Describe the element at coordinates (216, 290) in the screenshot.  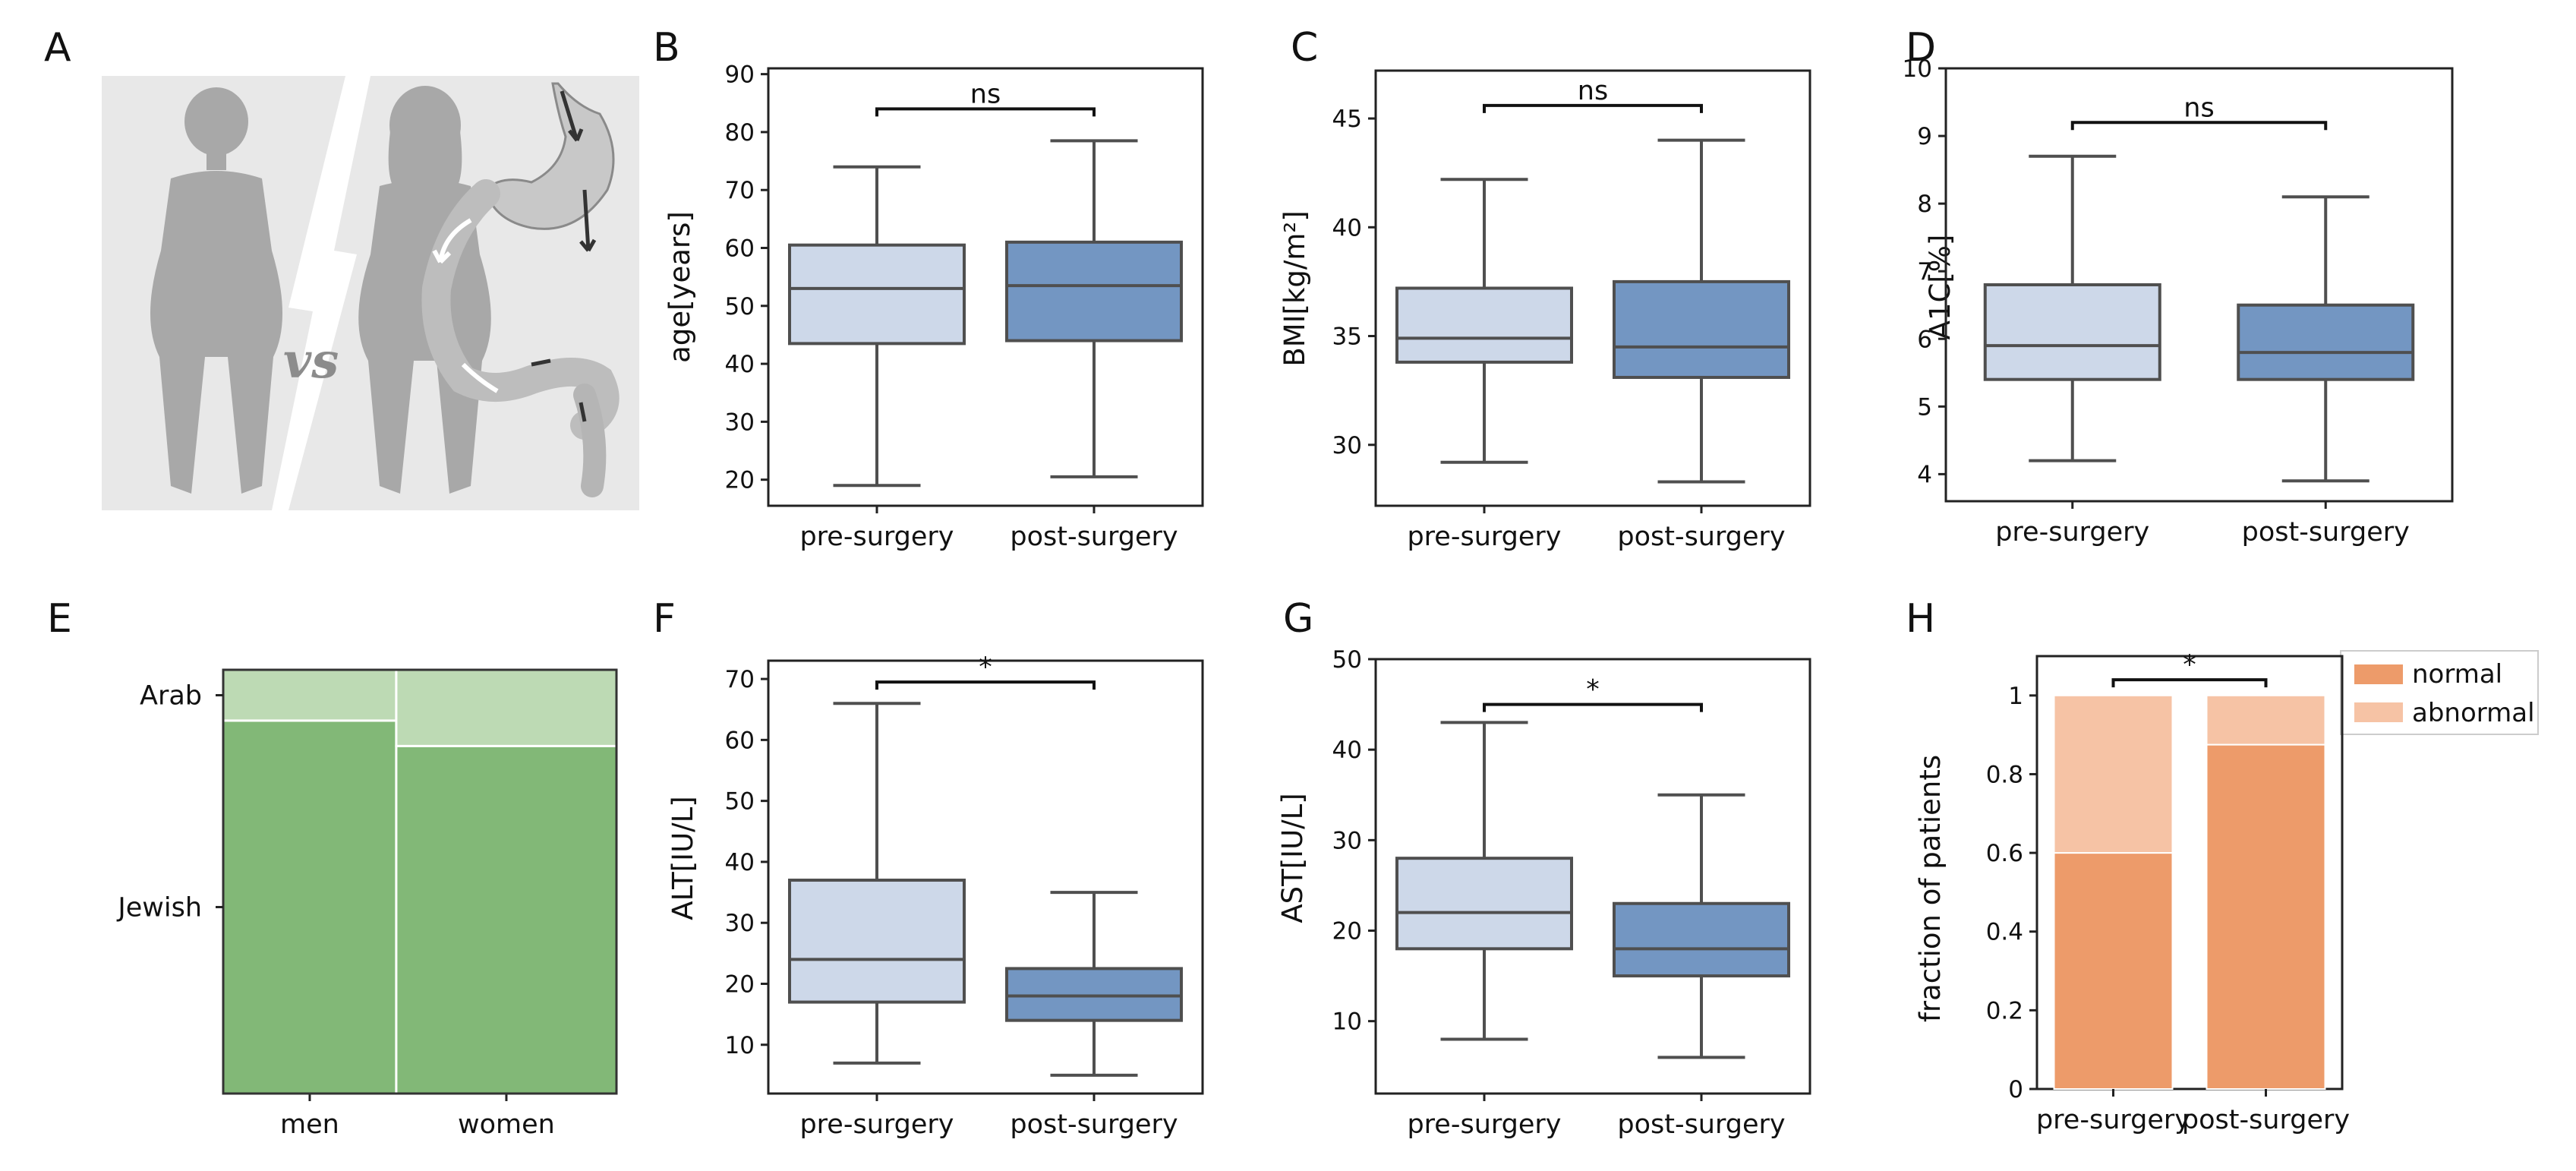
I see `woman-silhouette-left` at that location.